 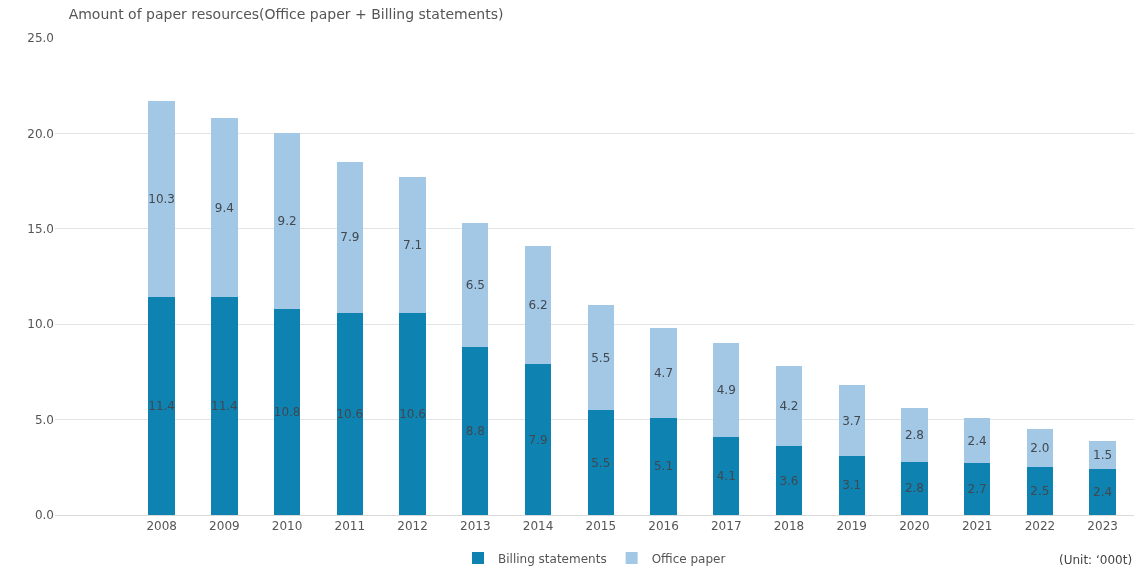 I want to click on data-label: 8.8, so click(x=475, y=431).